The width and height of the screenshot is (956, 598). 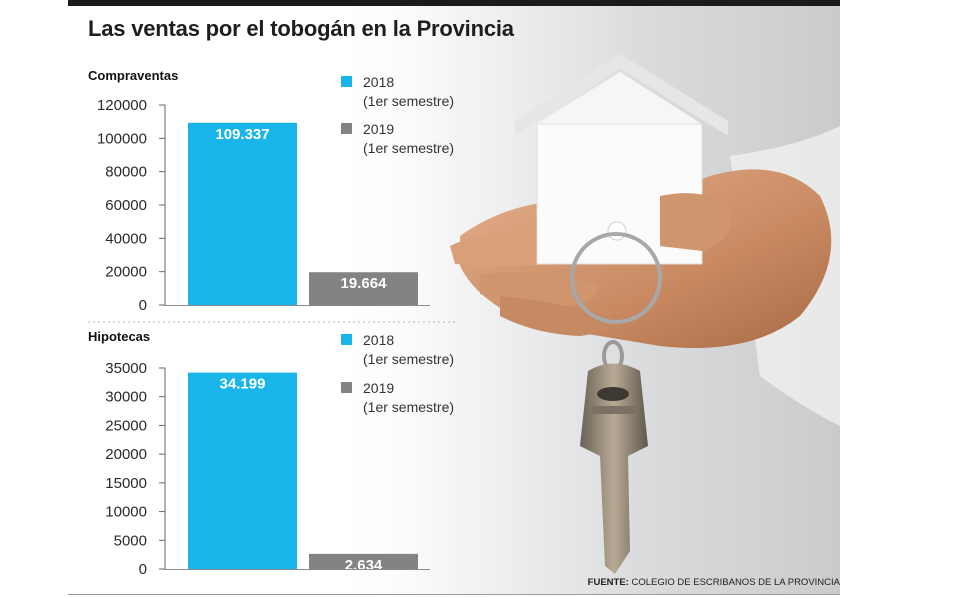 I want to click on source-text: COLEGIO DE ESCRIBANOS DE LA PROVINCIA, so click(x=735, y=582).